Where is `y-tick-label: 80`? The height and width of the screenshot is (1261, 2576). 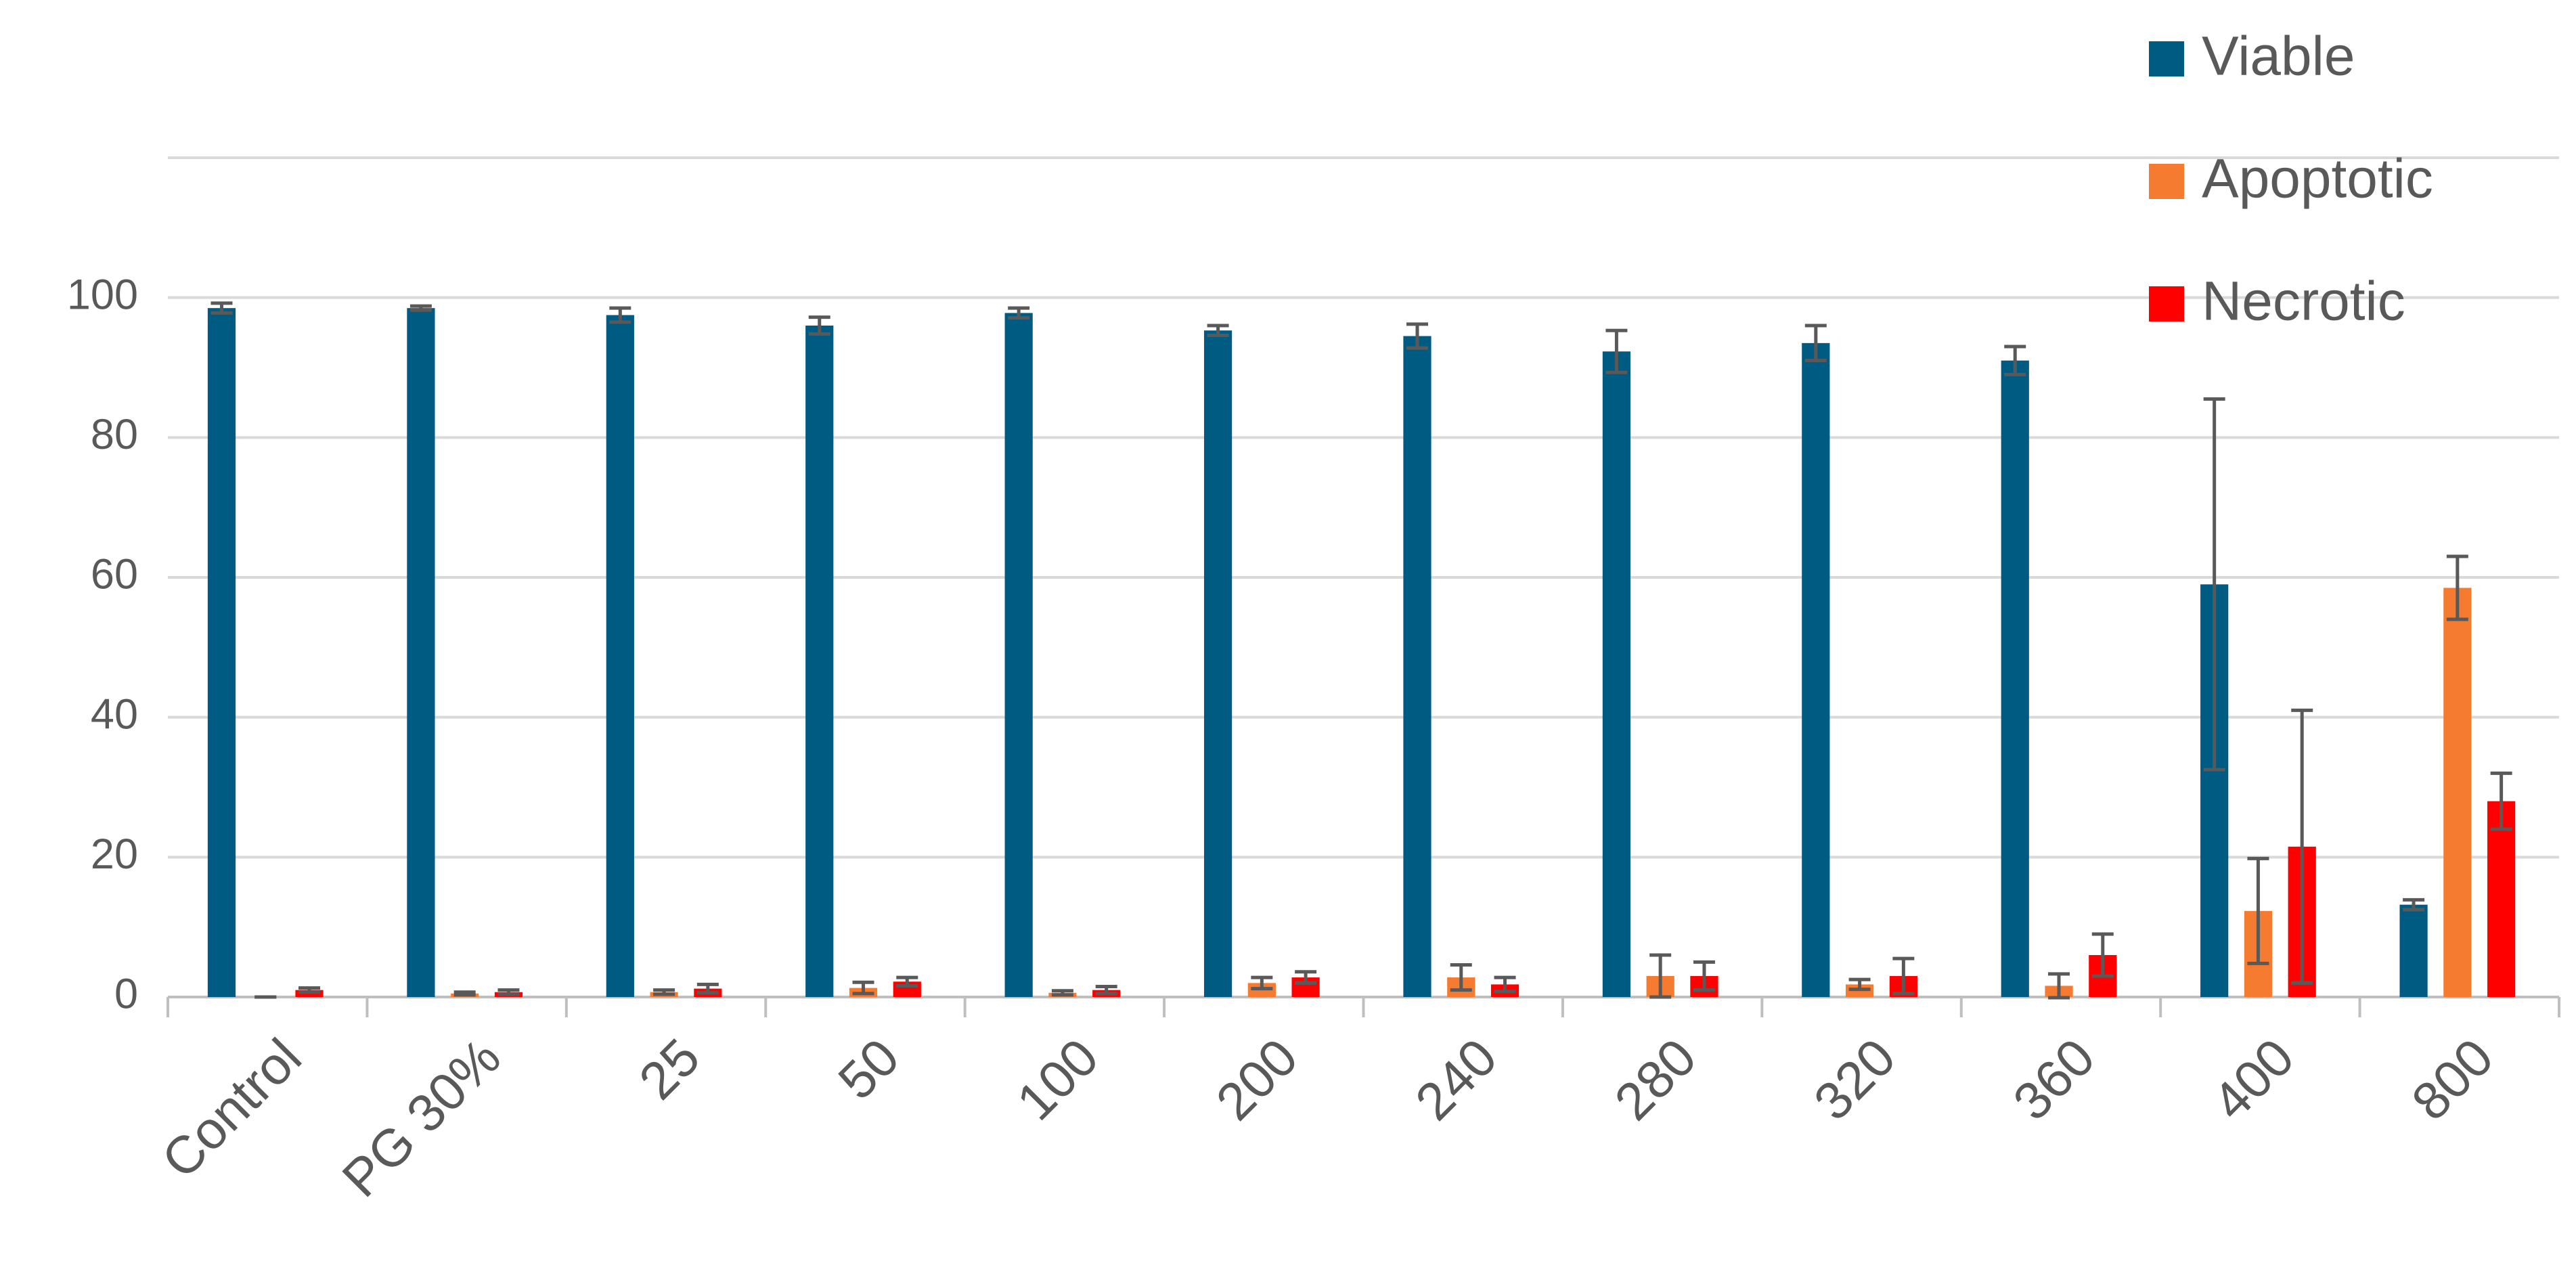
y-tick-label: 80 is located at coordinates (114, 435).